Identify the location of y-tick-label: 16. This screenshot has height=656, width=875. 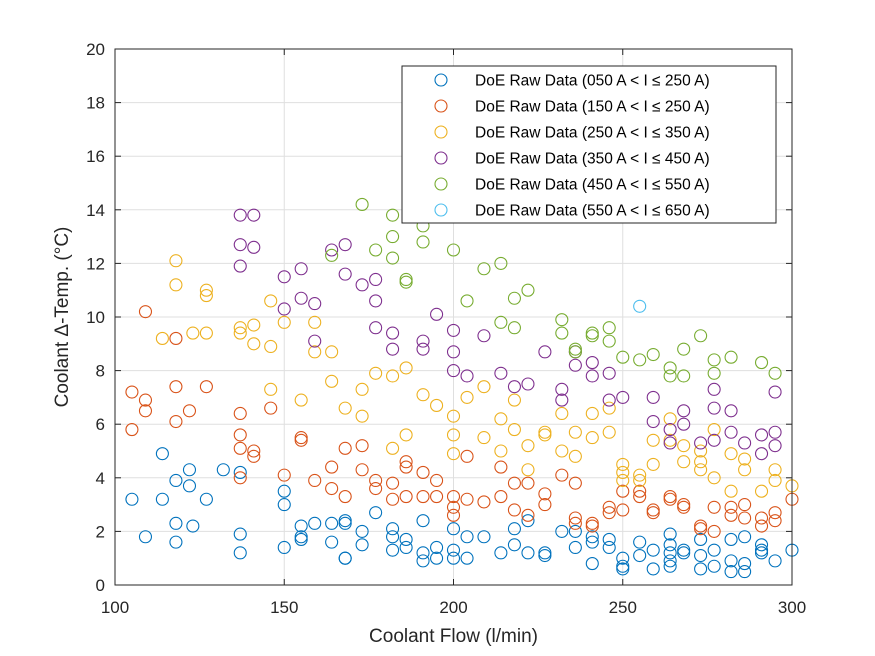
(95, 156).